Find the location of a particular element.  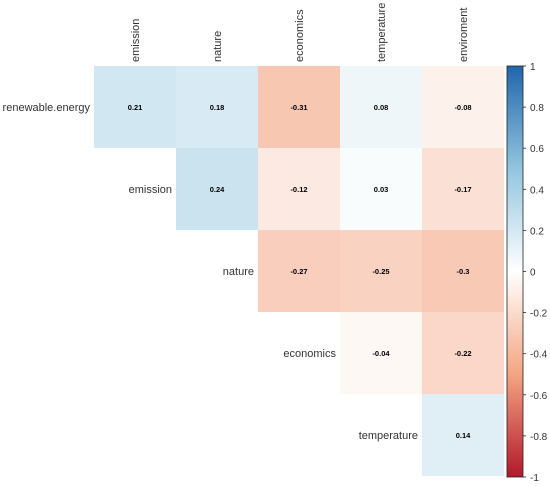

row-label-renewable-energy: renewable.energy is located at coordinates (47, 108).